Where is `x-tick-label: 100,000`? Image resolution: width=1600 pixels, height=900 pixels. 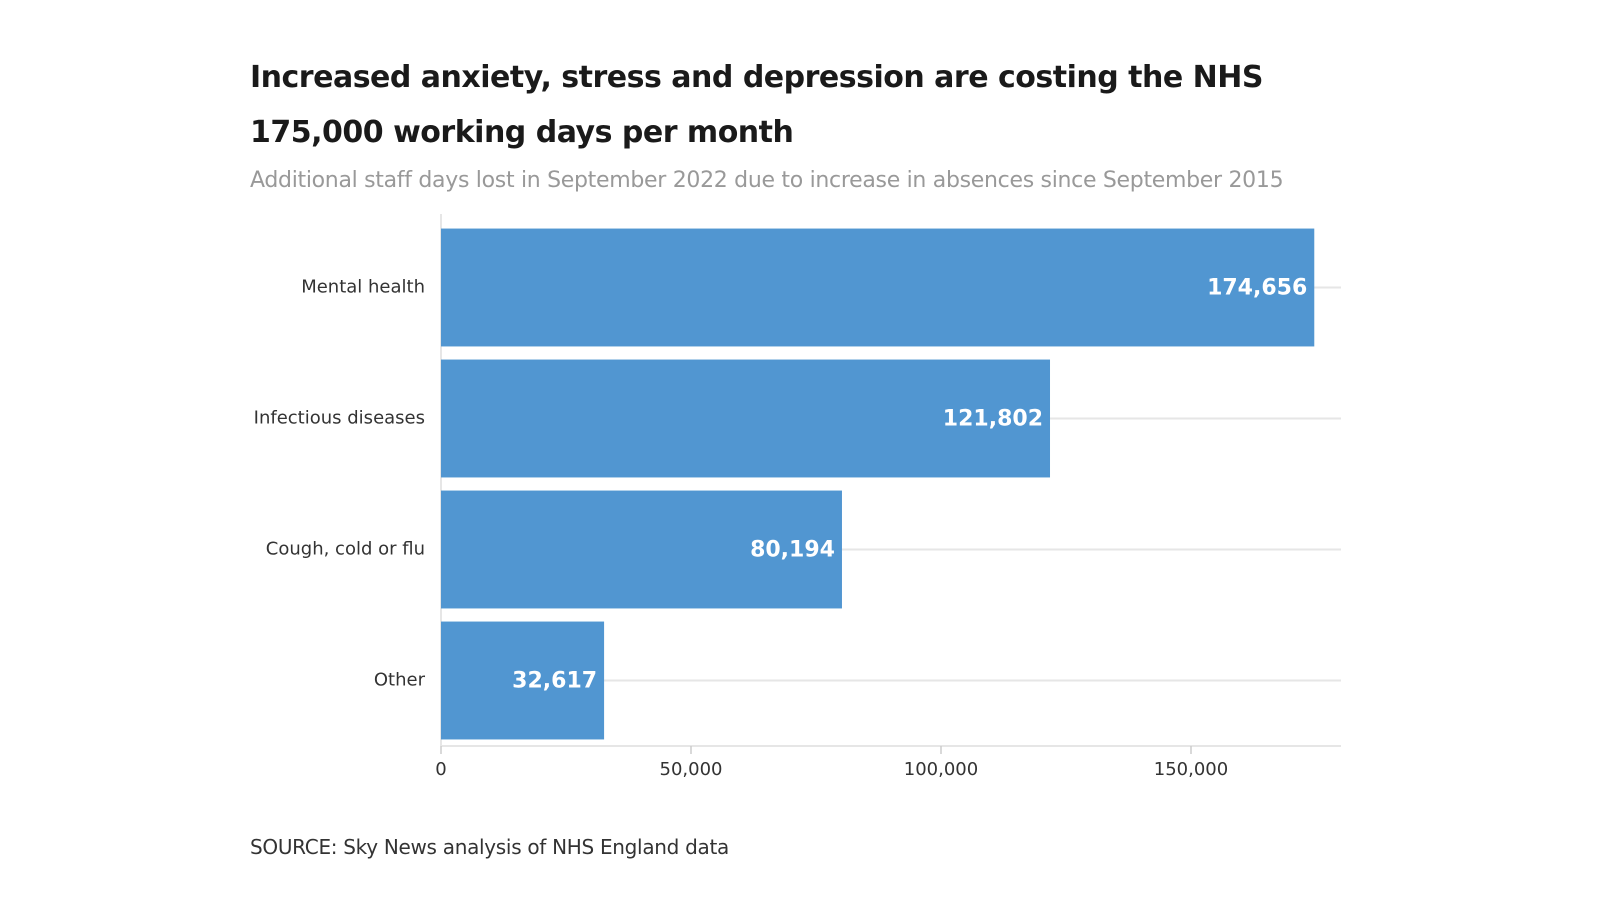
x-tick-label: 100,000 is located at coordinates (941, 769).